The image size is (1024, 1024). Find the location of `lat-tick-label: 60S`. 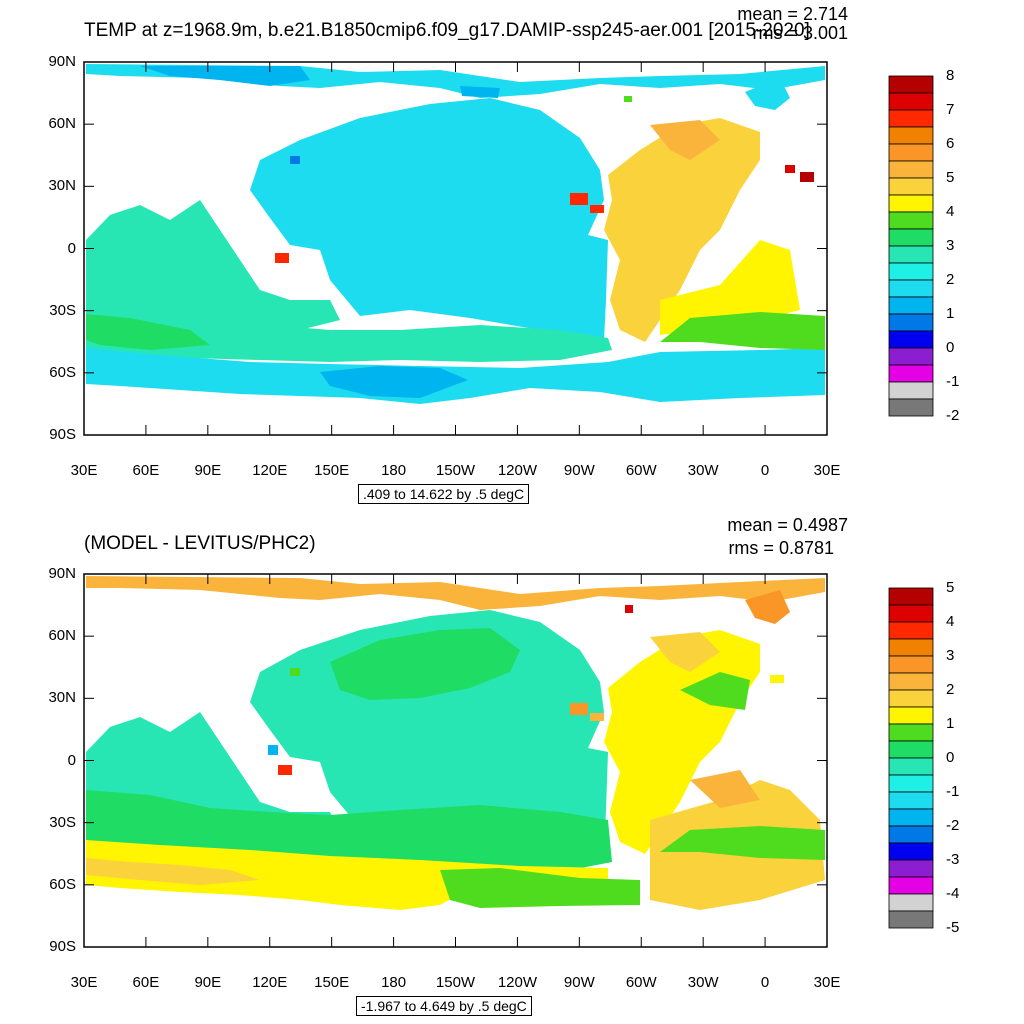

lat-tick-label: 60S is located at coordinates (62, 372).